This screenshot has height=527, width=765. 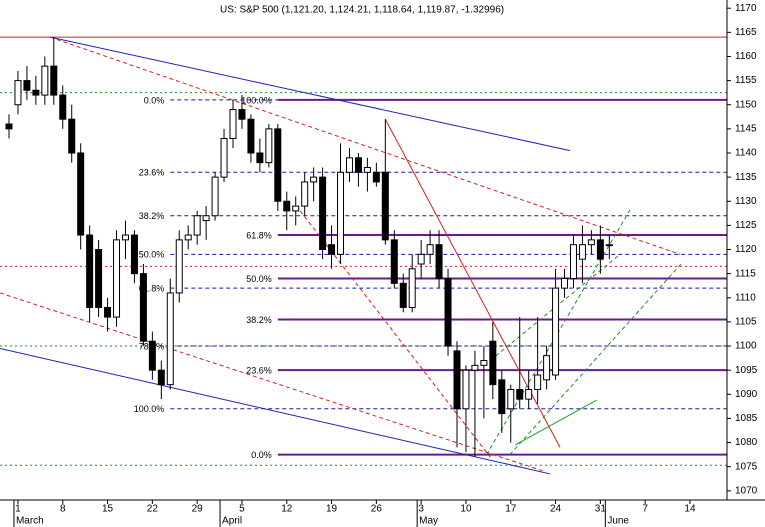 What do you see at coordinates (746, 394) in the screenshot?
I see `y-tick-label: 1090` at bounding box center [746, 394].